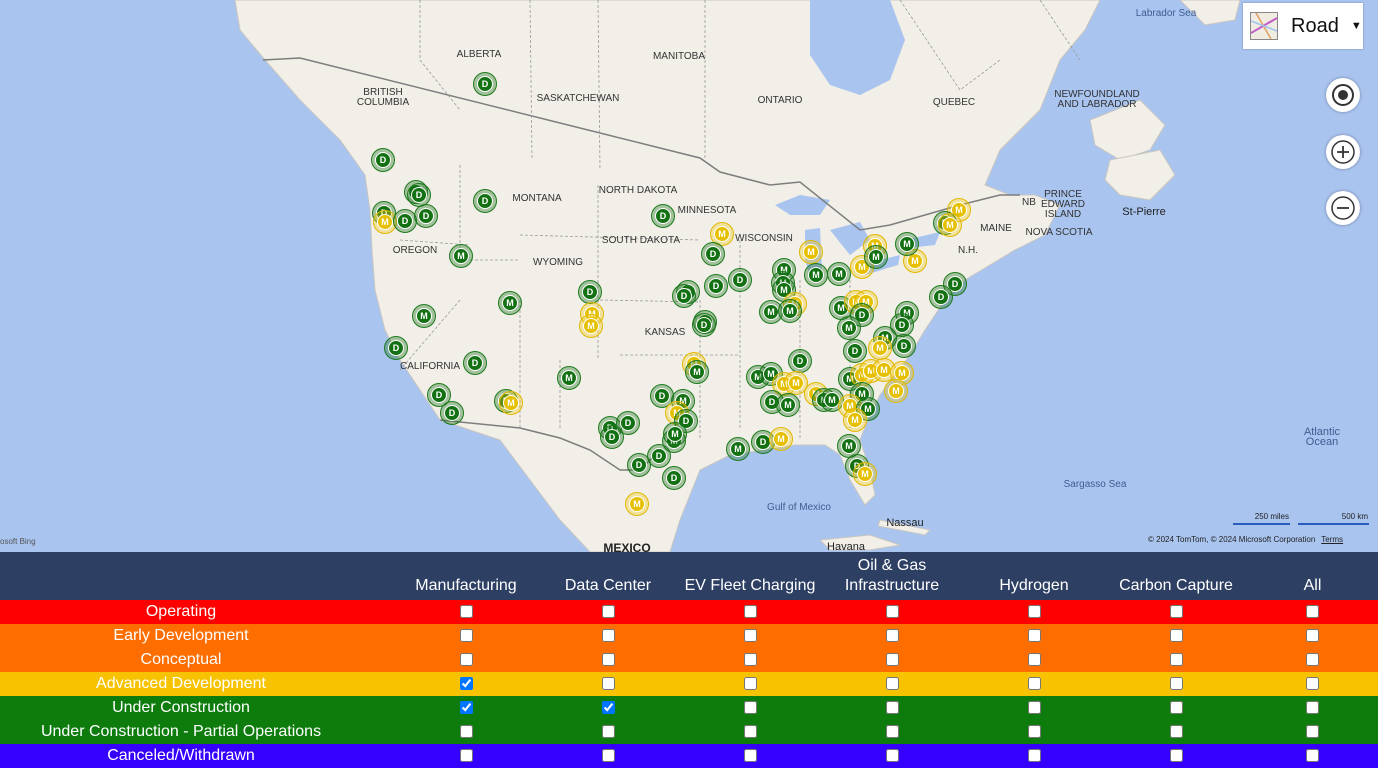 This screenshot has height=768, width=1378. Describe the element at coordinates (1343, 208) in the screenshot. I see `zoom-out-button` at that location.